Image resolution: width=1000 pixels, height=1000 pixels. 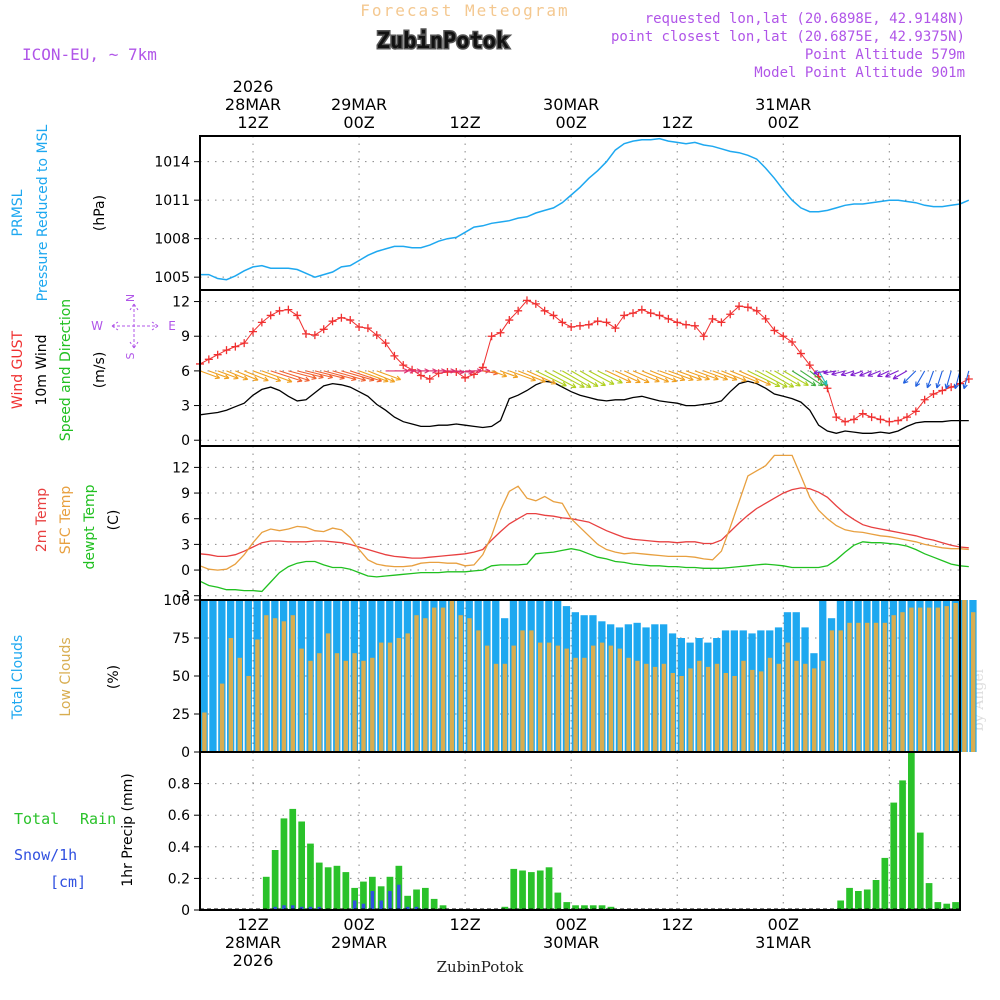 What do you see at coordinates (18, 677) in the screenshot?
I see `ylabel-total-clouds: Total Clouds` at bounding box center [18, 677].